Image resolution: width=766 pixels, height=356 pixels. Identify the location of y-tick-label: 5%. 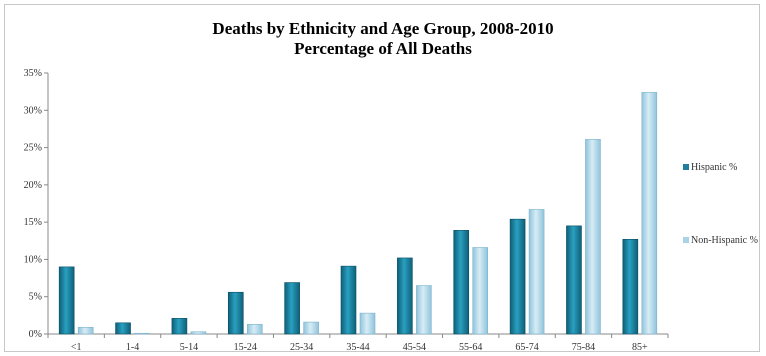
(35, 297).